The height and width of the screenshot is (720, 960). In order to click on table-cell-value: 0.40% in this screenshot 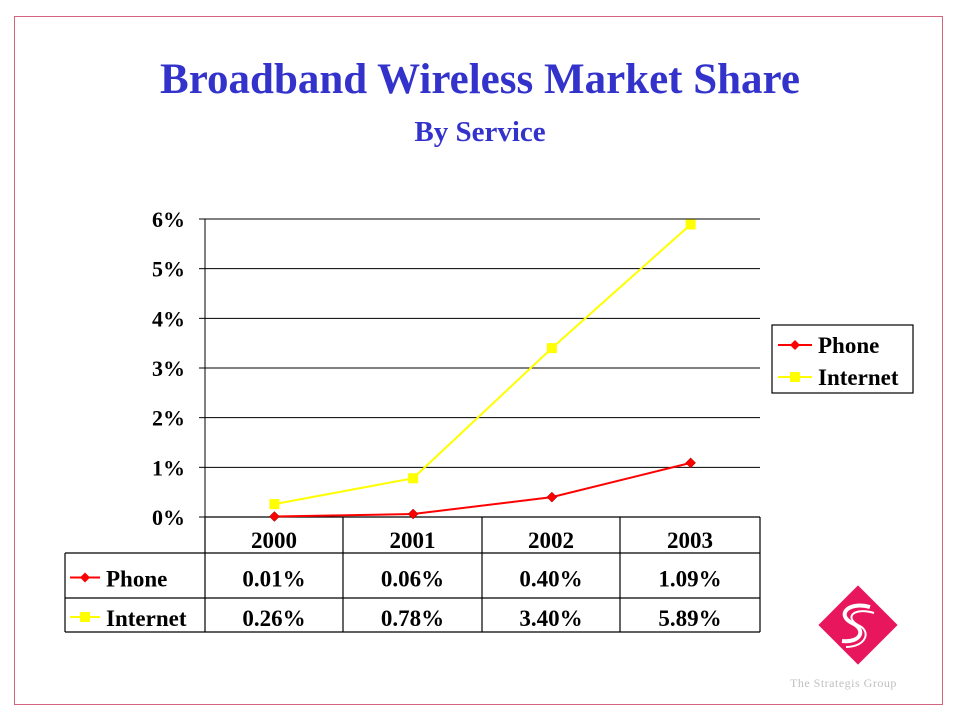, I will do `click(550, 579)`.